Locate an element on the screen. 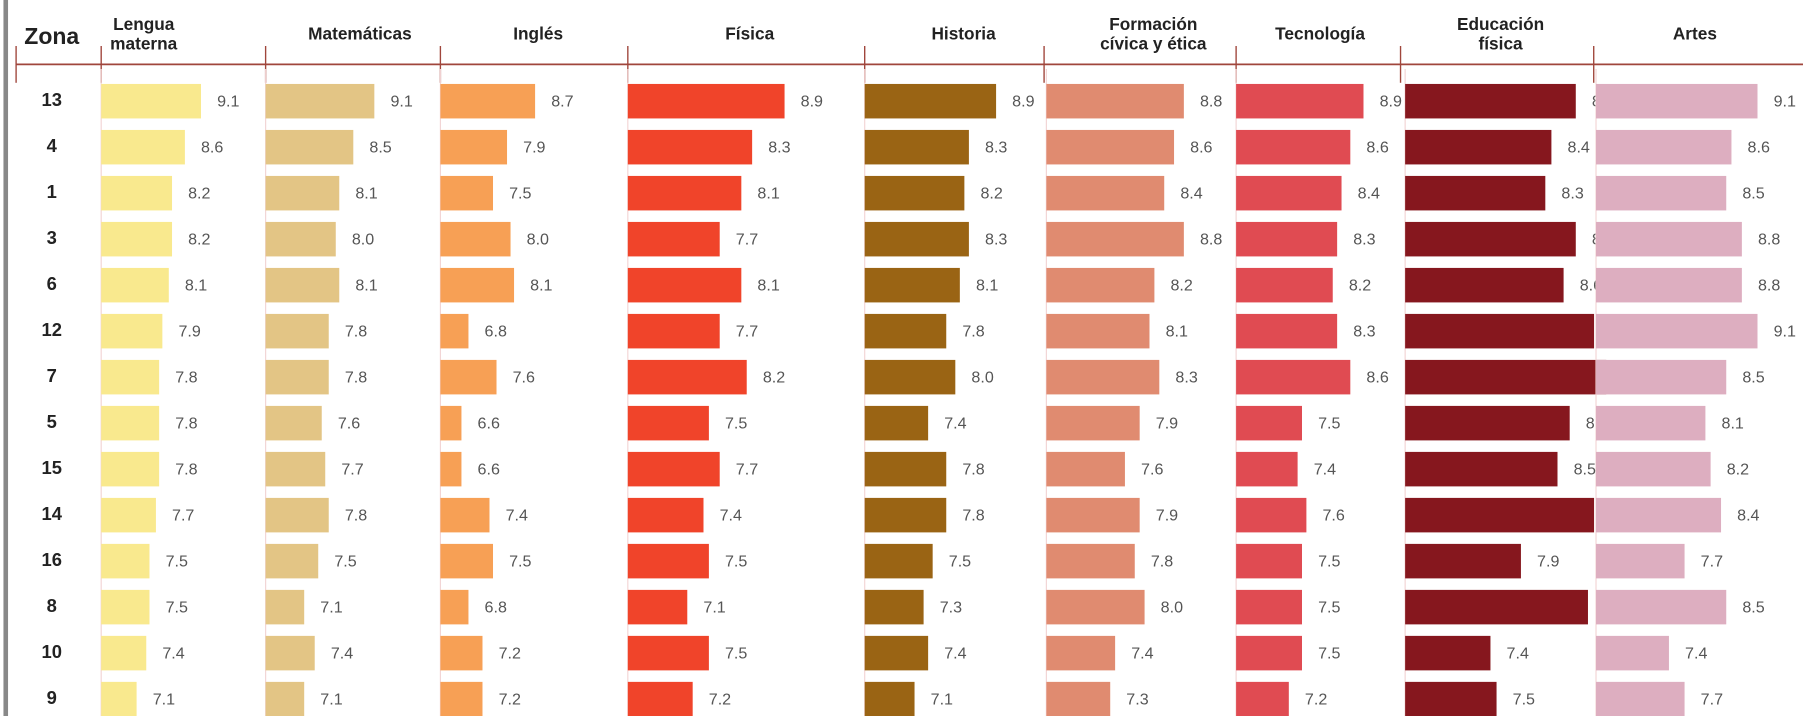 The height and width of the screenshot is (716, 1803). value-label: 6.6 is located at coordinates (489, 424).